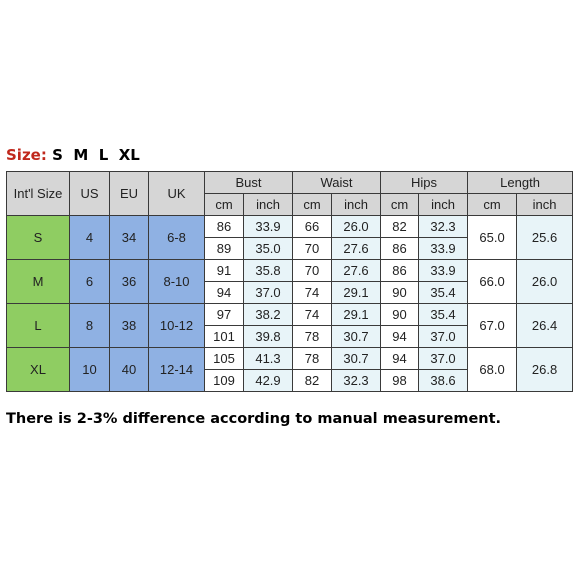 The image size is (580, 580). What do you see at coordinates (248, 182) in the screenshot?
I see `bust-header: Bust` at bounding box center [248, 182].